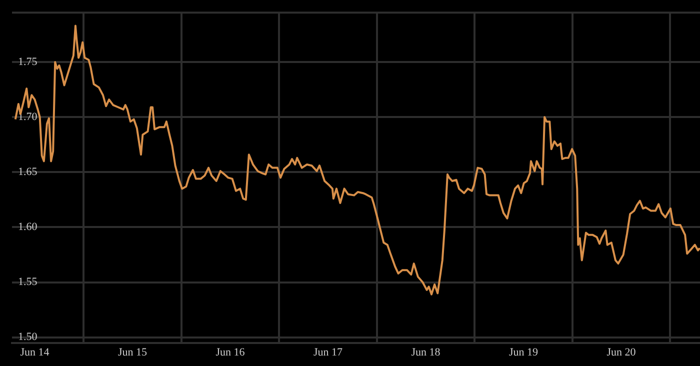 The image size is (700, 366). Describe the element at coordinates (28, 227) in the screenshot. I see `y-tick-label: 1.60` at that location.